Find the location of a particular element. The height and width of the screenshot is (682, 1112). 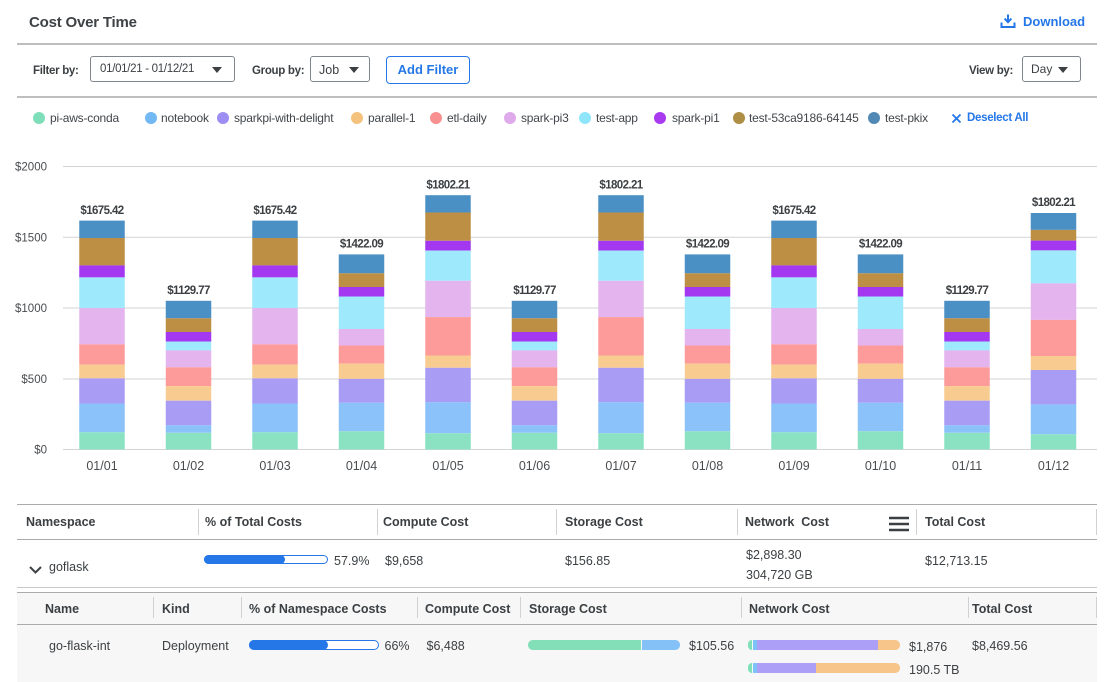

svg-text: 01/12 is located at coordinates (1053, 466).